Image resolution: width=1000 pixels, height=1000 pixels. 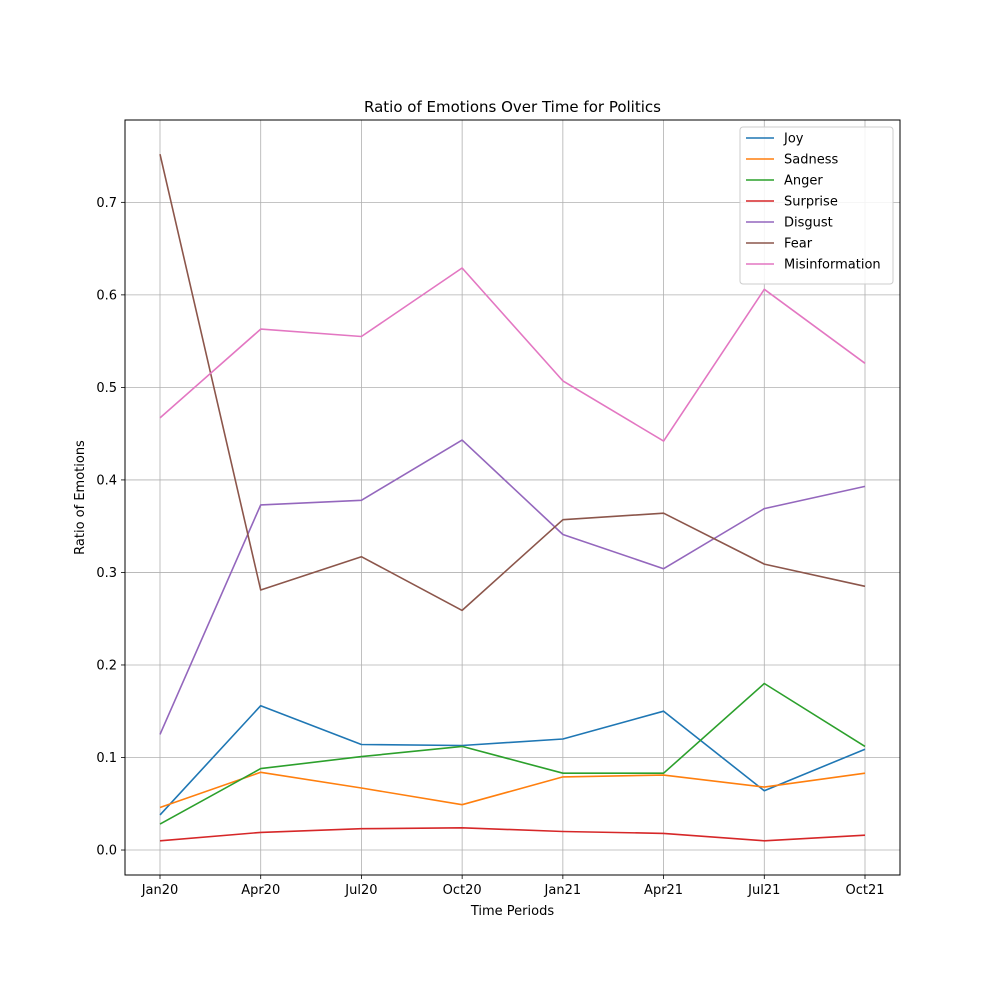 I want to click on x-axis-label: Time Periods, so click(x=512, y=911).